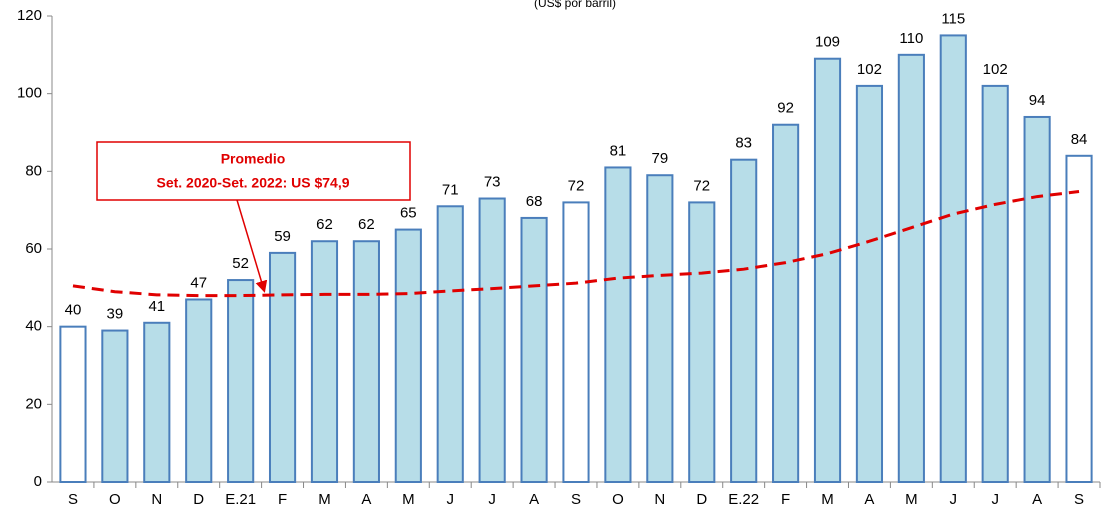 This screenshot has width=1105, height=516. I want to click on value-label: 79, so click(659, 158).